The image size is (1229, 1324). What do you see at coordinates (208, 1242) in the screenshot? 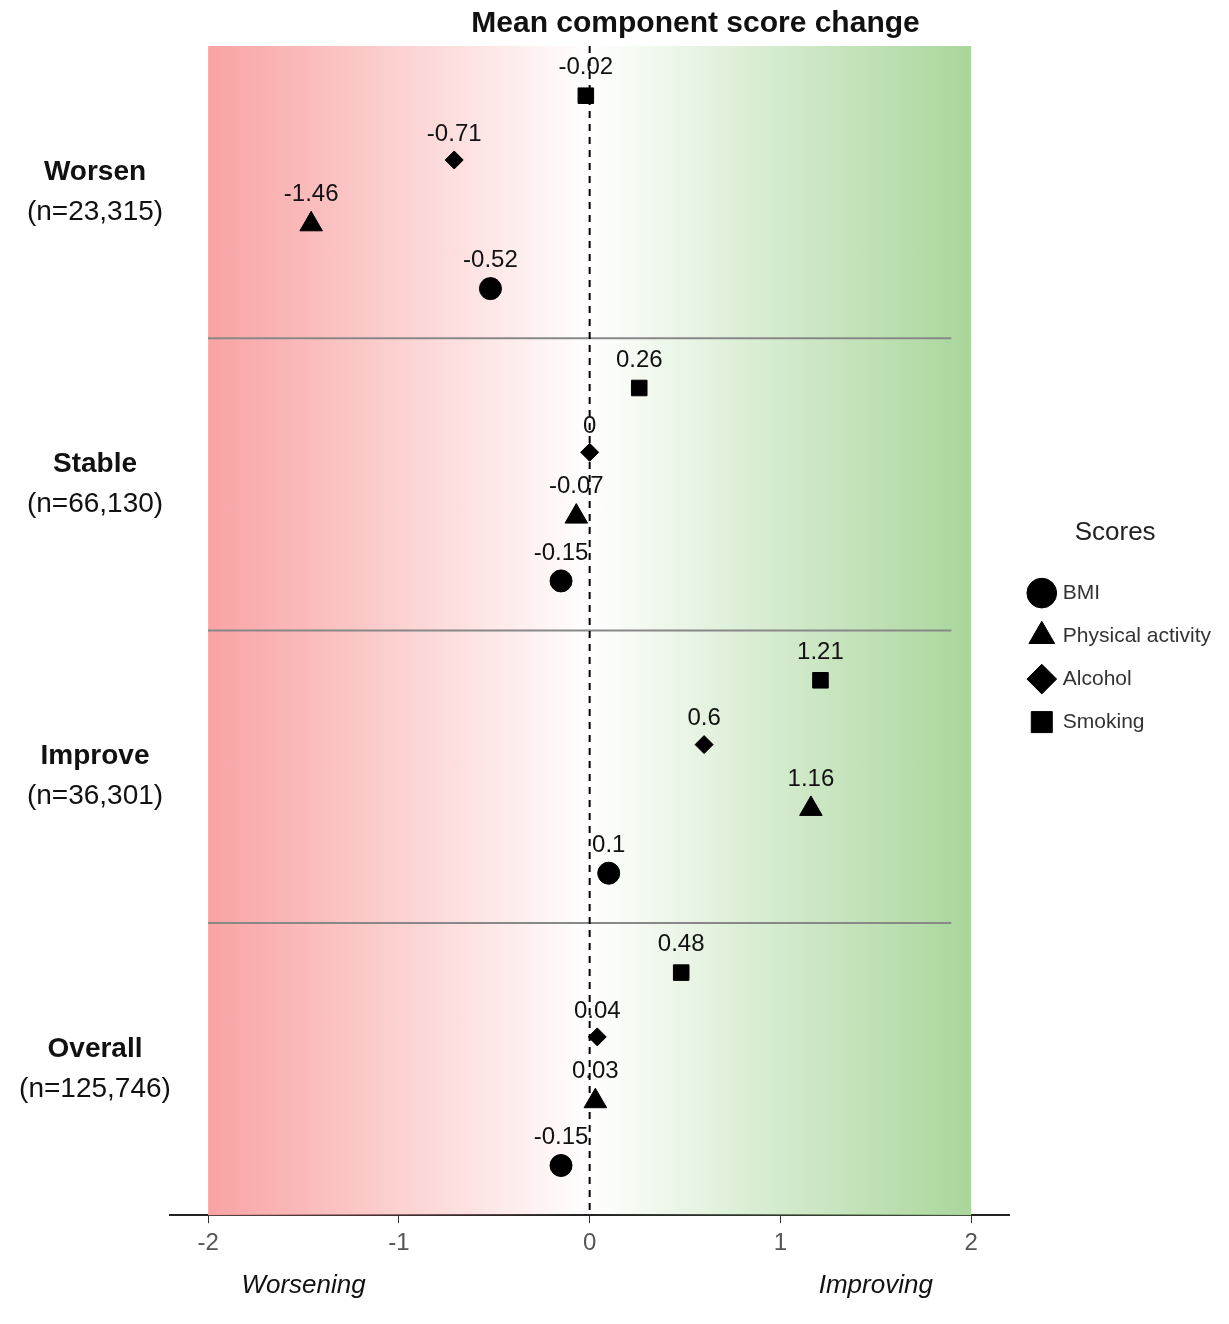
I see `x-tick-label: -2` at bounding box center [208, 1242].